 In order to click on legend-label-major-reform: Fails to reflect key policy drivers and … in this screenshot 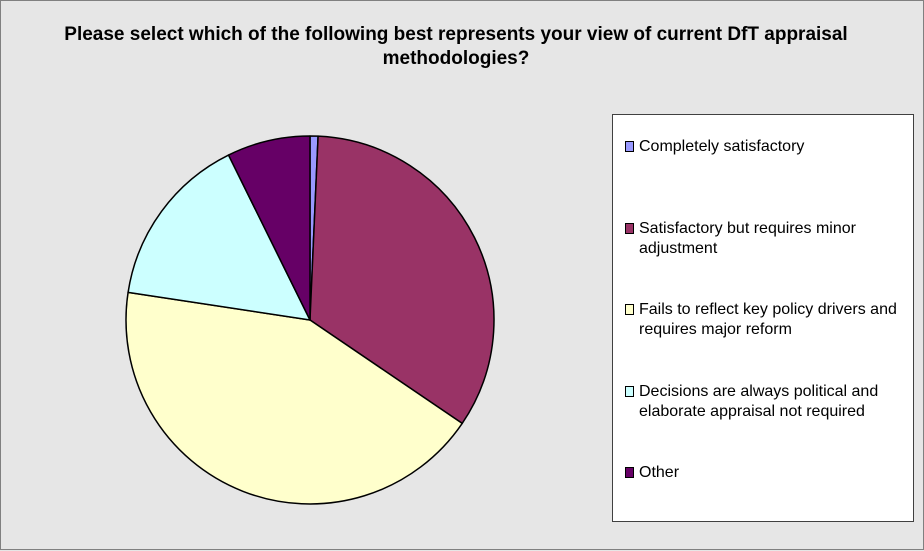, I will do `click(768, 319)`.